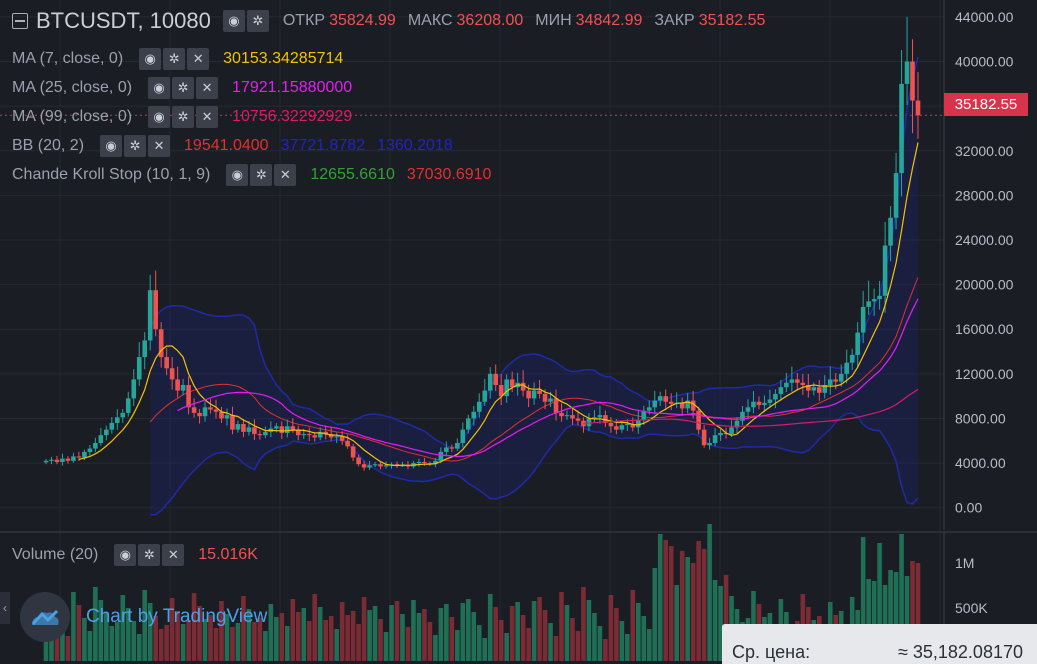 The width and height of the screenshot is (1037, 664). What do you see at coordinates (48, 145) in the screenshot?
I see `indicator-name: BB (20, 2)` at bounding box center [48, 145].